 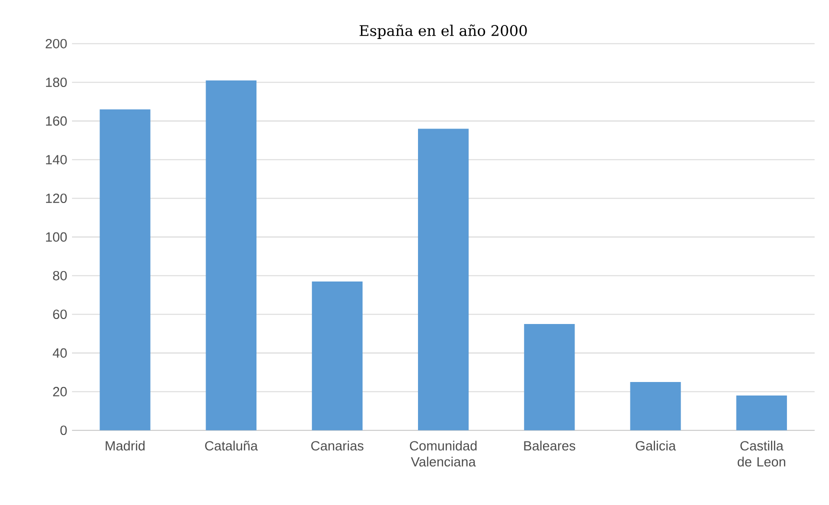 I want to click on x-tick-label: Canarias, so click(x=337, y=445).